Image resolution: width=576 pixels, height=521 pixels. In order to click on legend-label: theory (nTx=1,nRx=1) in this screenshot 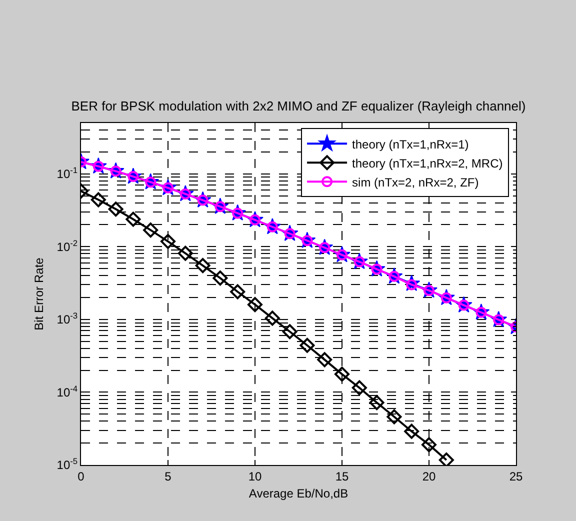, I will do `click(410, 144)`.